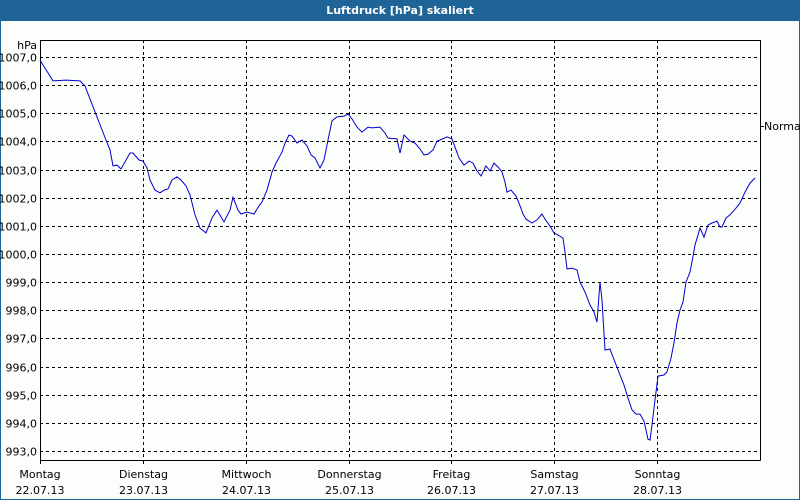 Image resolution: width=800 pixels, height=500 pixels. What do you see at coordinates (554, 490) in the screenshot?
I see `x-date-label: 27.07.13` at bounding box center [554, 490].